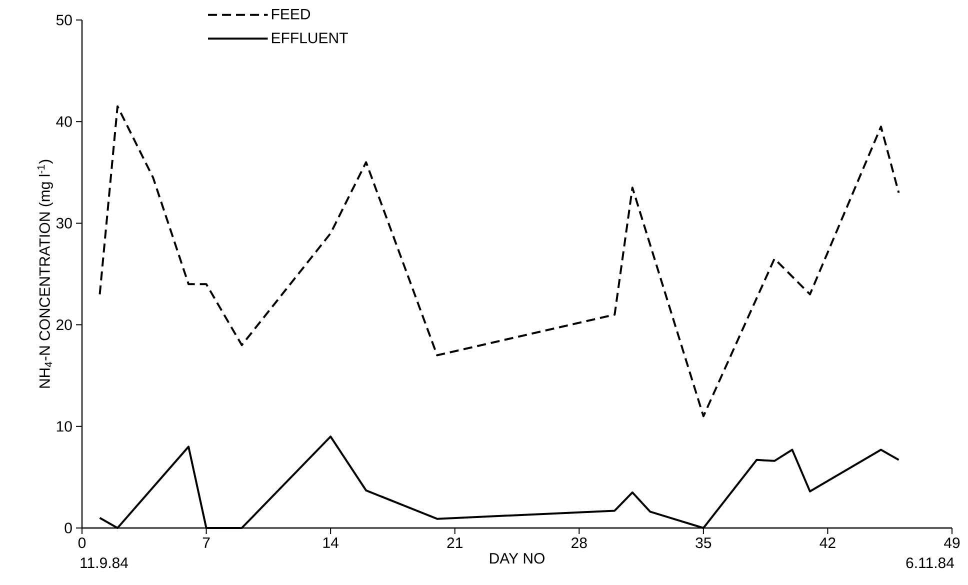 Image resolution: width=968 pixels, height=585 pixels. What do you see at coordinates (517, 558) in the screenshot?
I see `x-axis-title: DAY NO` at bounding box center [517, 558].